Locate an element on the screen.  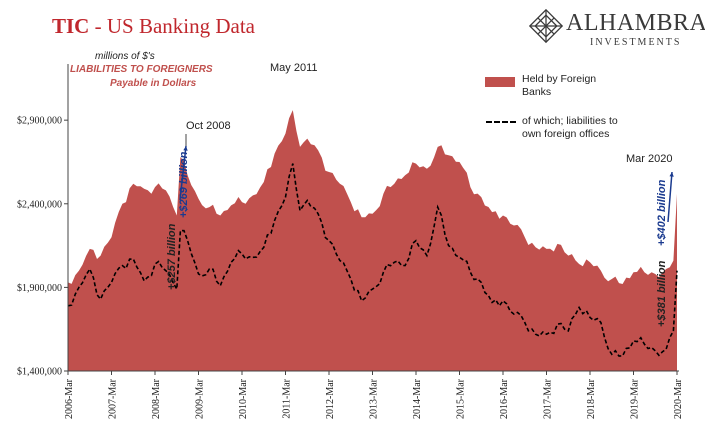
x-tick-label: 2013-Mar is located at coordinates (374, 398).